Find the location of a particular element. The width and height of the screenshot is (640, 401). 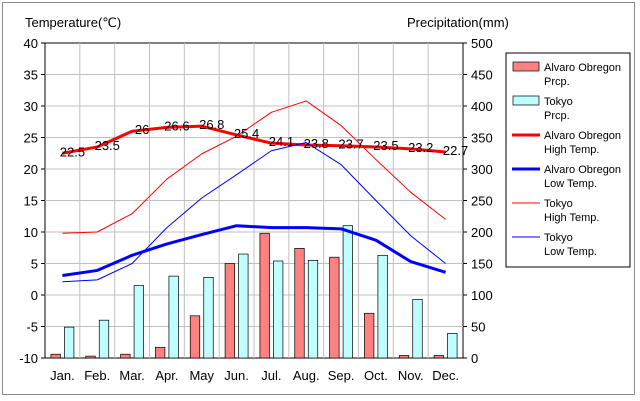

data-label: 26.8 is located at coordinates (211, 124).